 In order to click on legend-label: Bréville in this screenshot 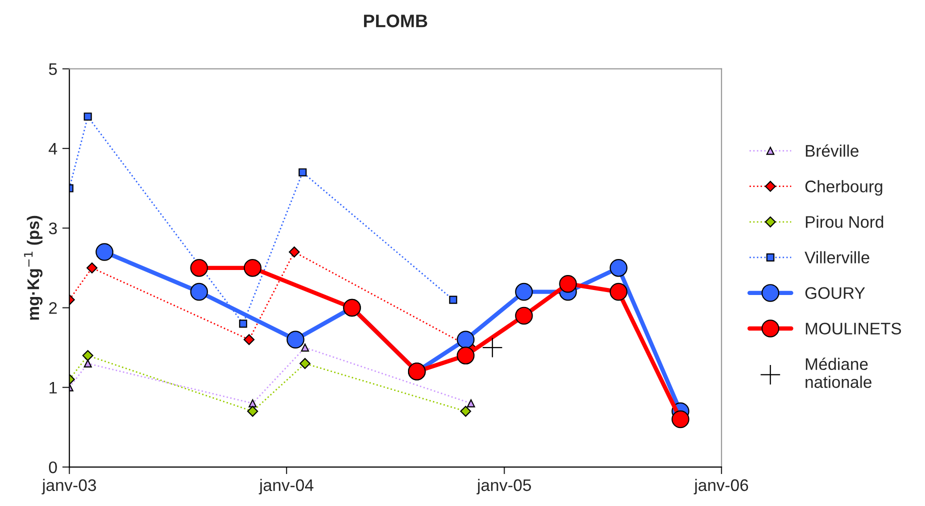, I will do `click(832, 150)`.